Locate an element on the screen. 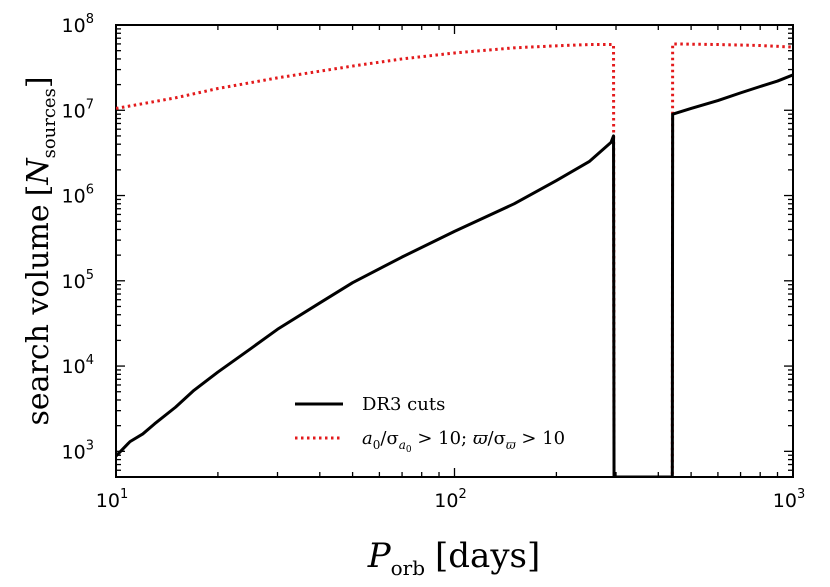 This screenshot has width=830, height=587. legend: DR3 cuts a0/σa0 > 10; ϖ/σϖ > 10 is located at coordinates (430, 424).